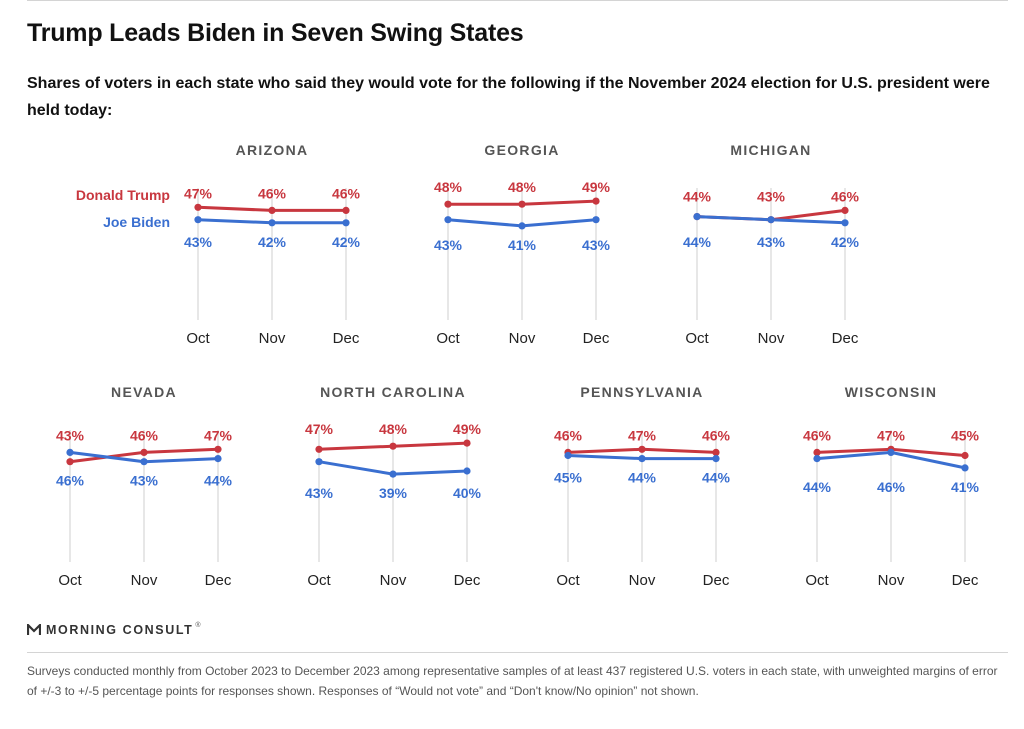 Image resolution: width=1024 pixels, height=729 pixels. What do you see at coordinates (70, 580) in the screenshot?
I see `x-tick-nevada-oct: Oct` at bounding box center [70, 580].